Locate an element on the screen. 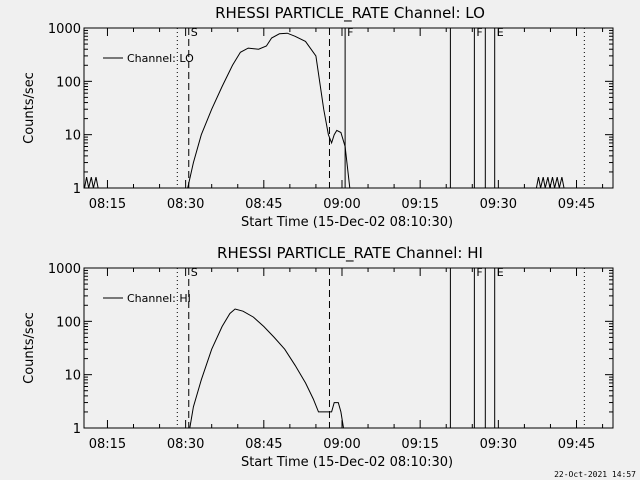 This screenshot has width=640, height=480. panel-lo-y-tick-label: 10 is located at coordinates (72, 136).